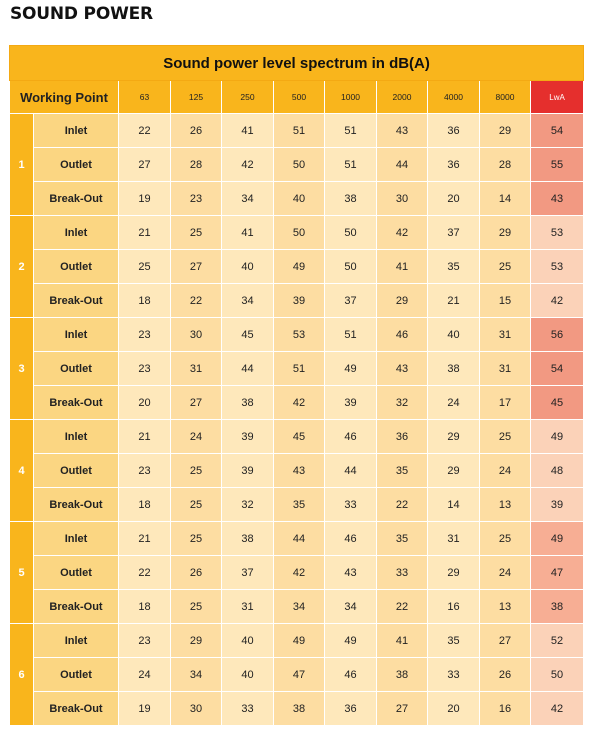 The image size is (589, 734). Describe the element at coordinates (505, 164) in the screenshot. I see `level-value: 28` at that location.